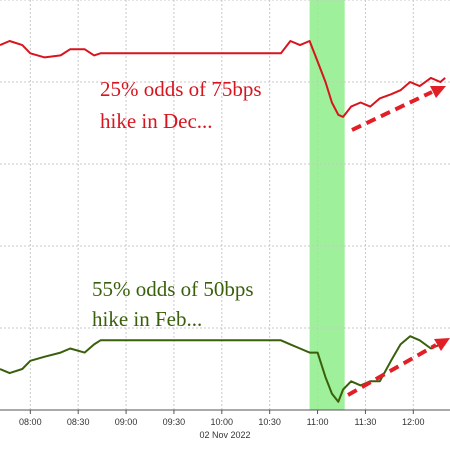  What do you see at coordinates (173, 289) in the screenshot?
I see `annotation: 55% odds of 50bps` at bounding box center [173, 289].